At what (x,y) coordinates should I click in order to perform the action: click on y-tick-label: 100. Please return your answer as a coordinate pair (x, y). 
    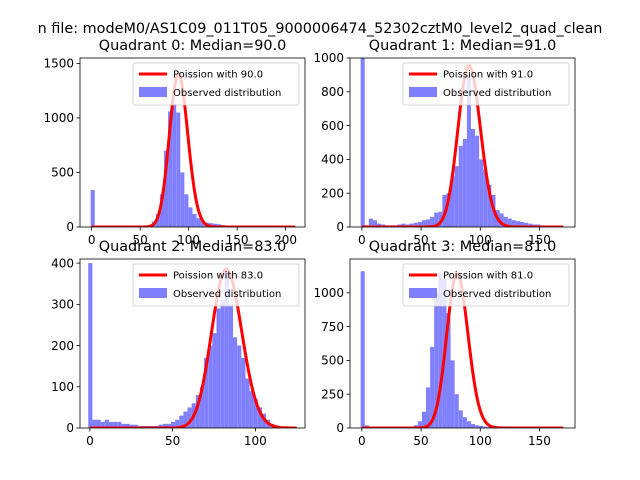
    Looking at the image, I should click on (62, 387).